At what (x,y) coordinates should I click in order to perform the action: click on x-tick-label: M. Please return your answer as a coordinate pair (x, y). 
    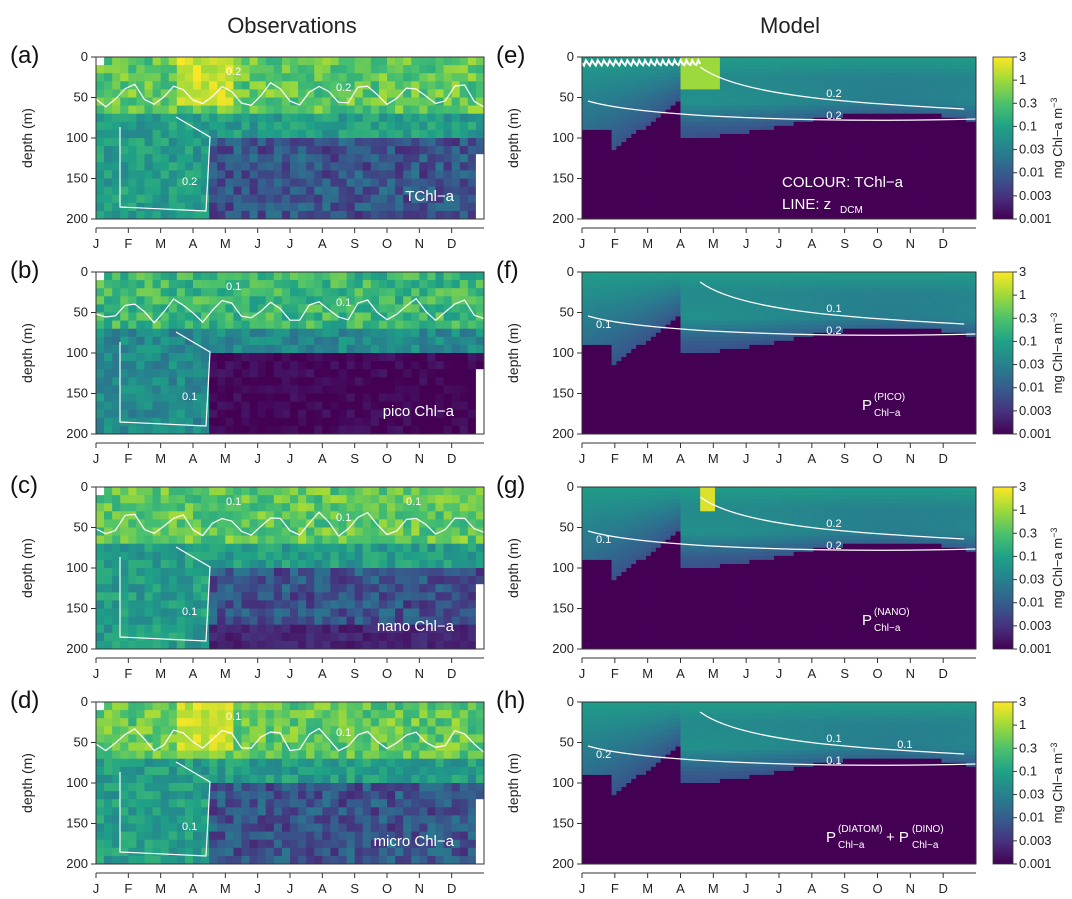
    Looking at the image, I should click on (225, 243).